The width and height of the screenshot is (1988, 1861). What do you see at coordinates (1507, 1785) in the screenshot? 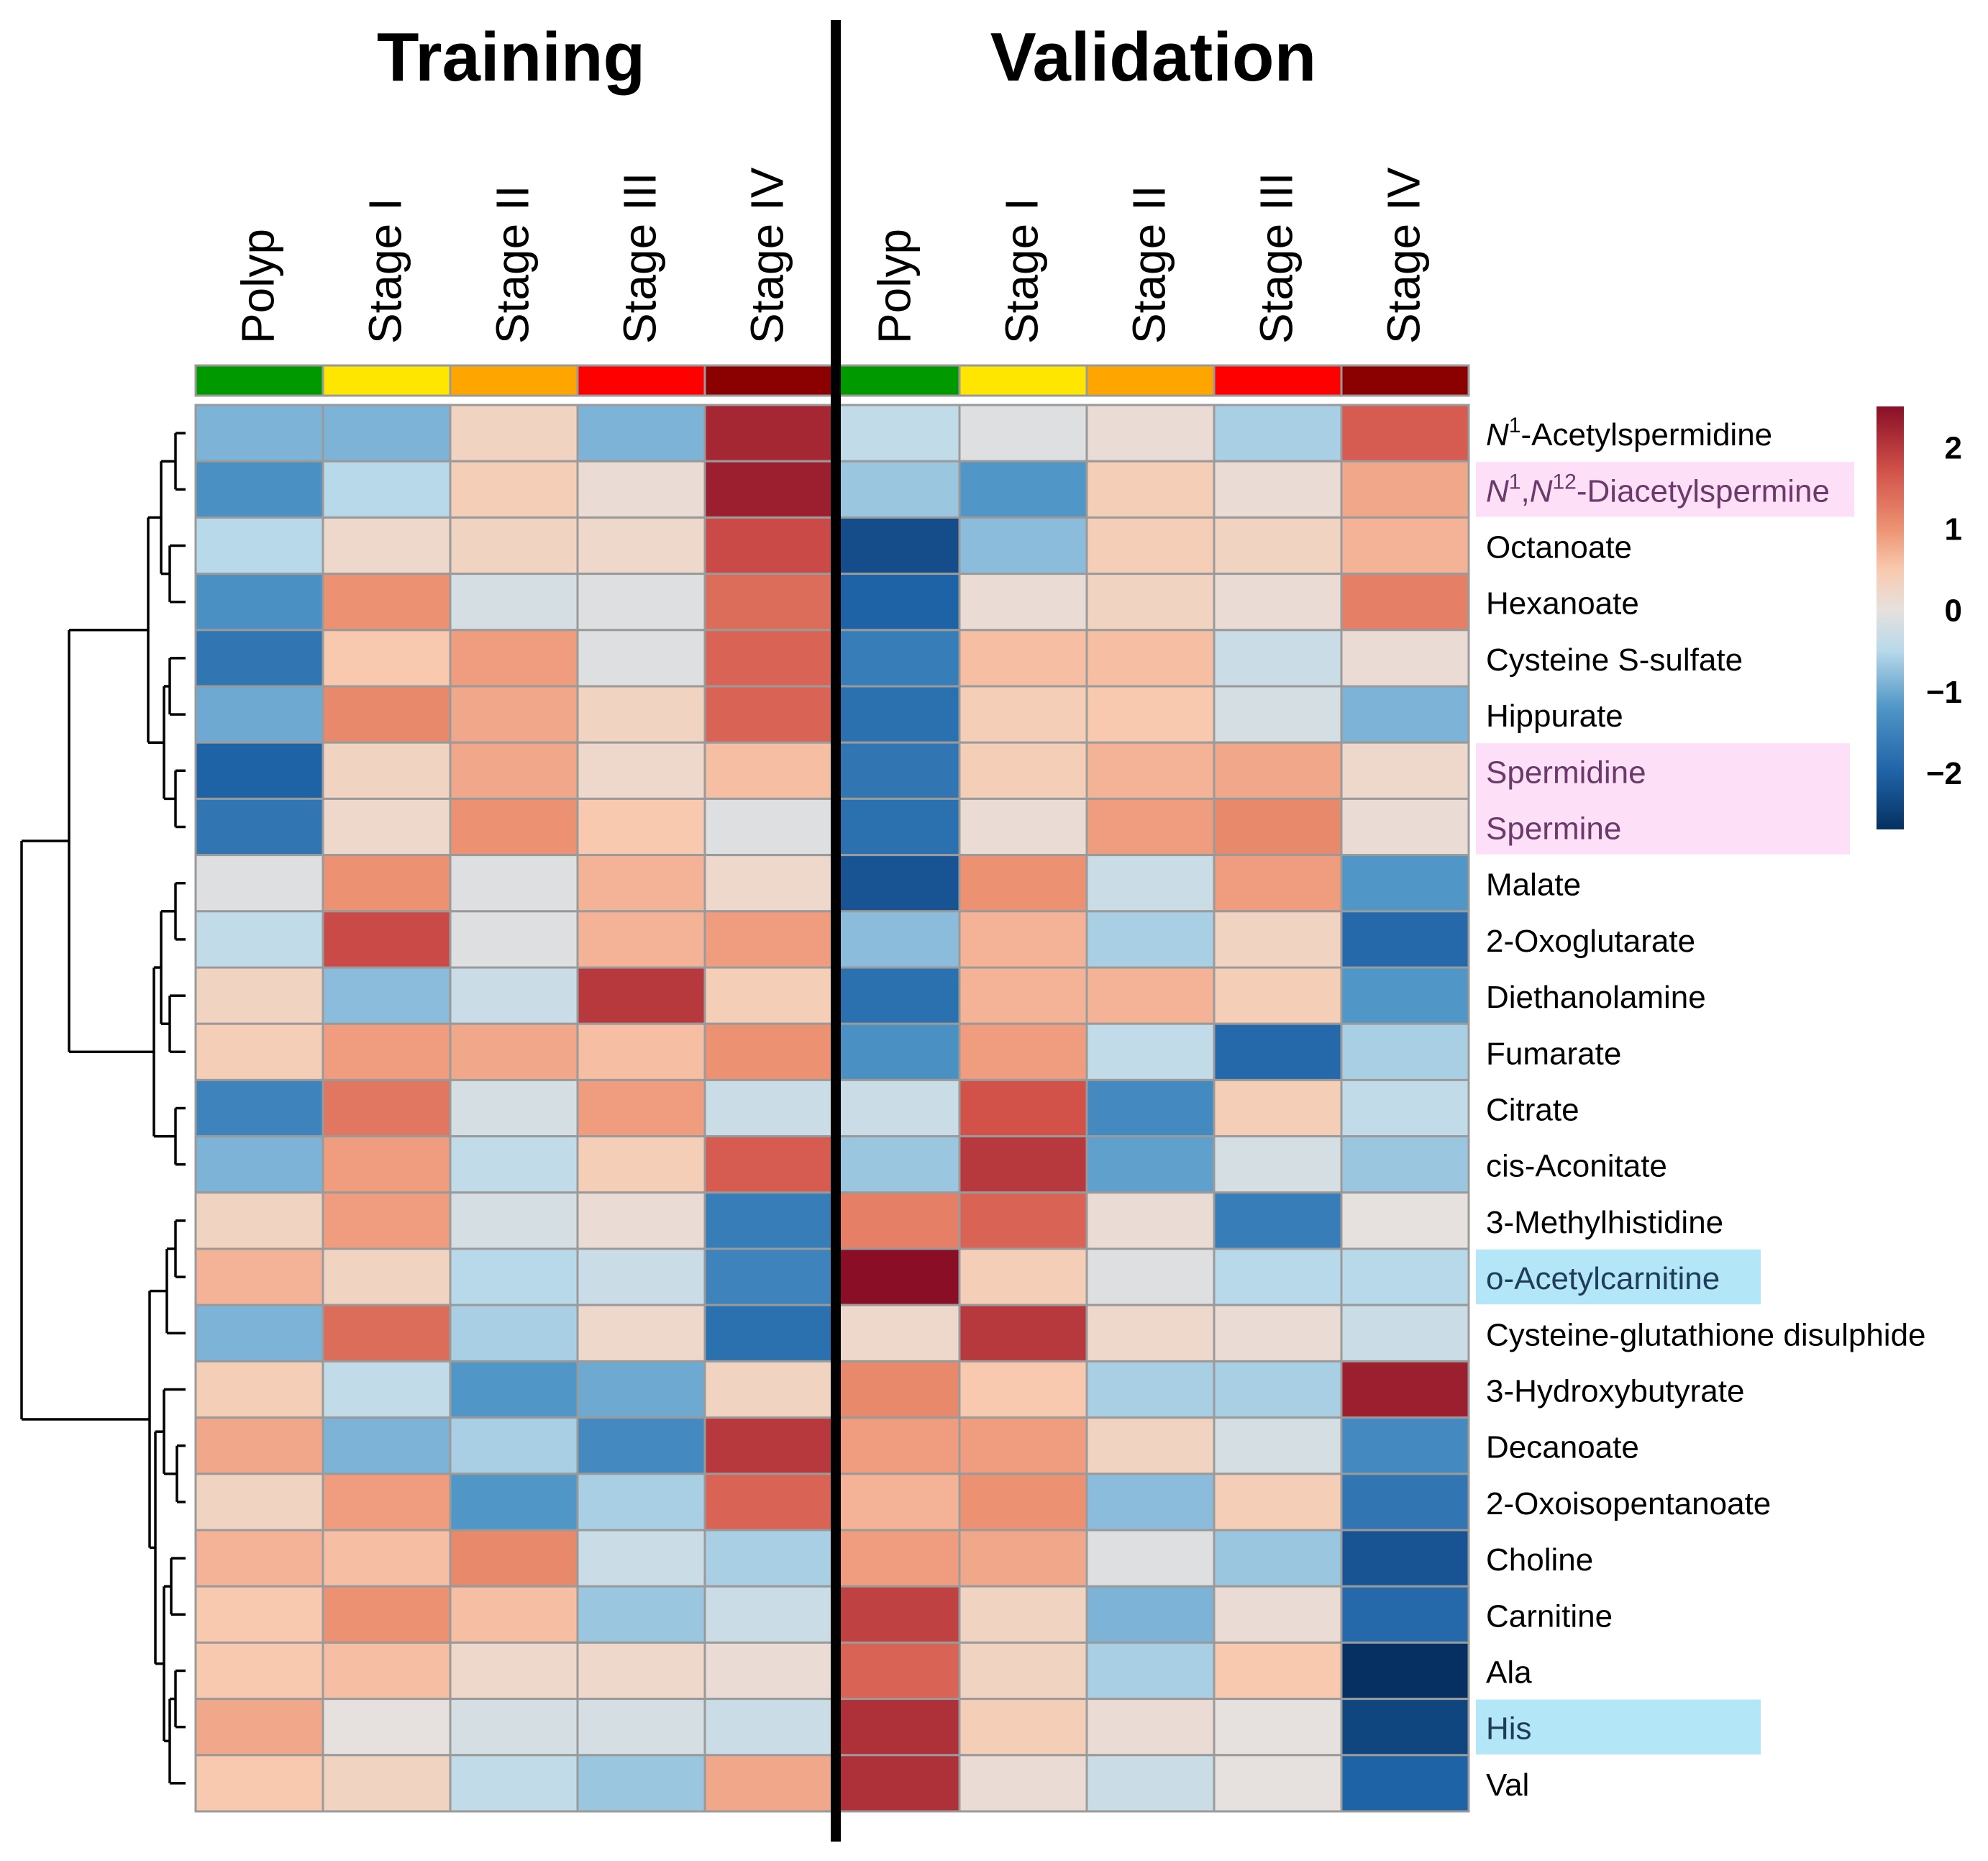
I see `row-label: Val` at bounding box center [1507, 1785].